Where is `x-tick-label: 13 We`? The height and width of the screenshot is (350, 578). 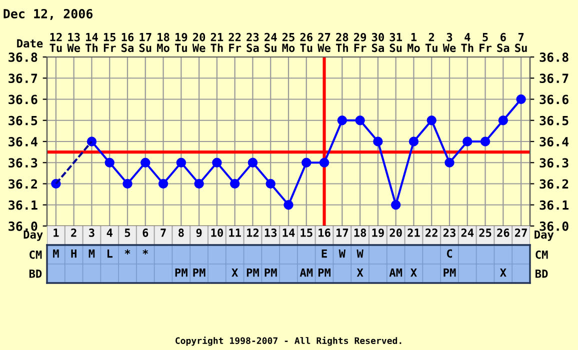
x-tick-label: 13 We is located at coordinates (73, 42).